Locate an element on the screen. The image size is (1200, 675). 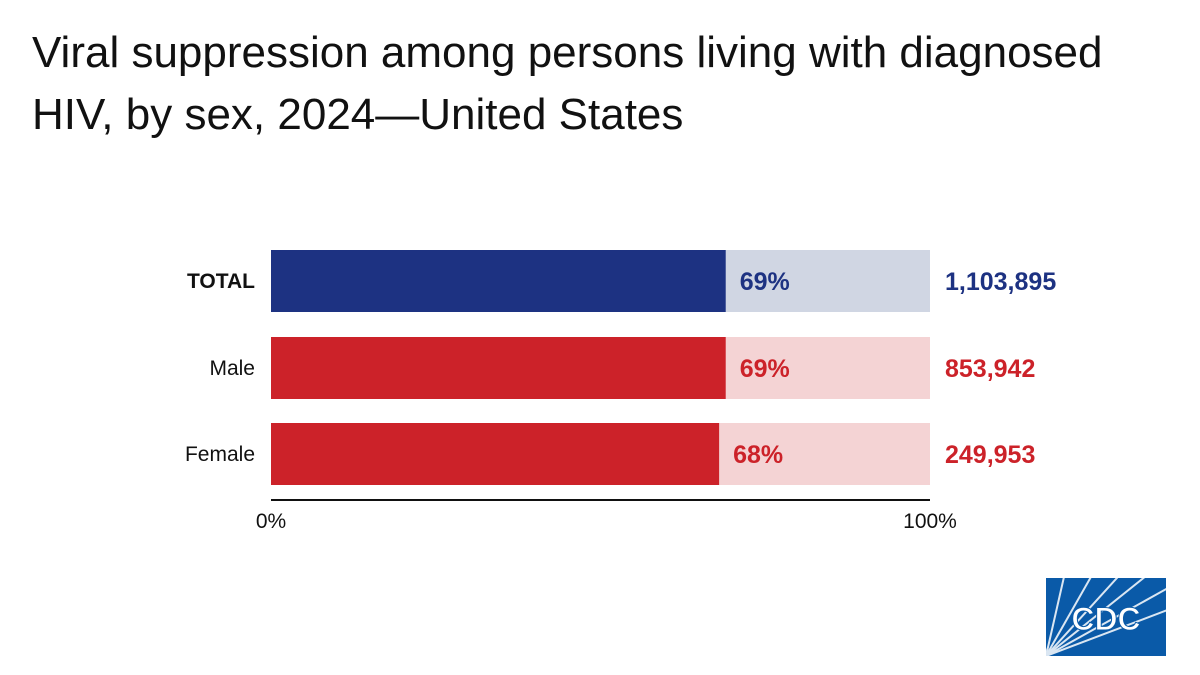
value-label-female: 68% is located at coordinates (758, 455).